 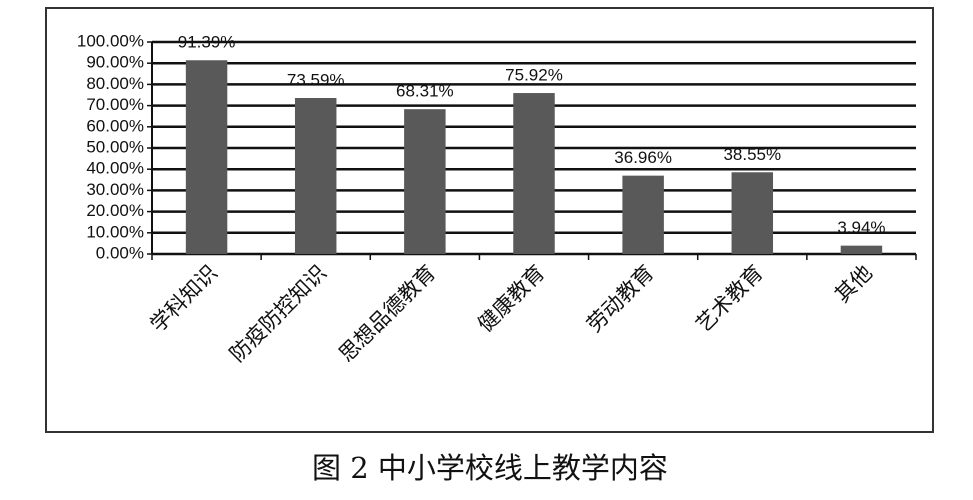 I want to click on data-label: 75.92%, so click(x=534, y=75).